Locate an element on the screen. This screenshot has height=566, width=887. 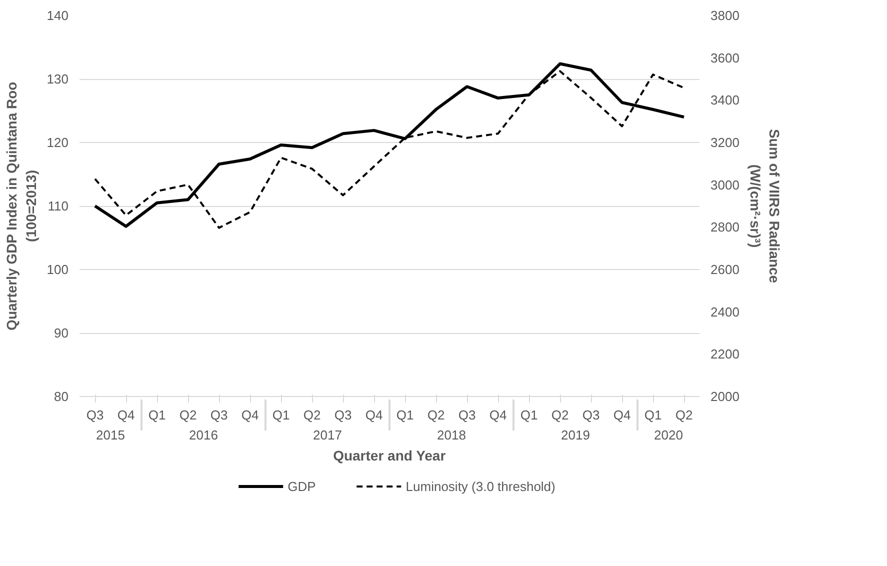
y-axis-title: Quarterly GDP Index in Quintana Roo (100=2013) is located at coordinates (21, 206).